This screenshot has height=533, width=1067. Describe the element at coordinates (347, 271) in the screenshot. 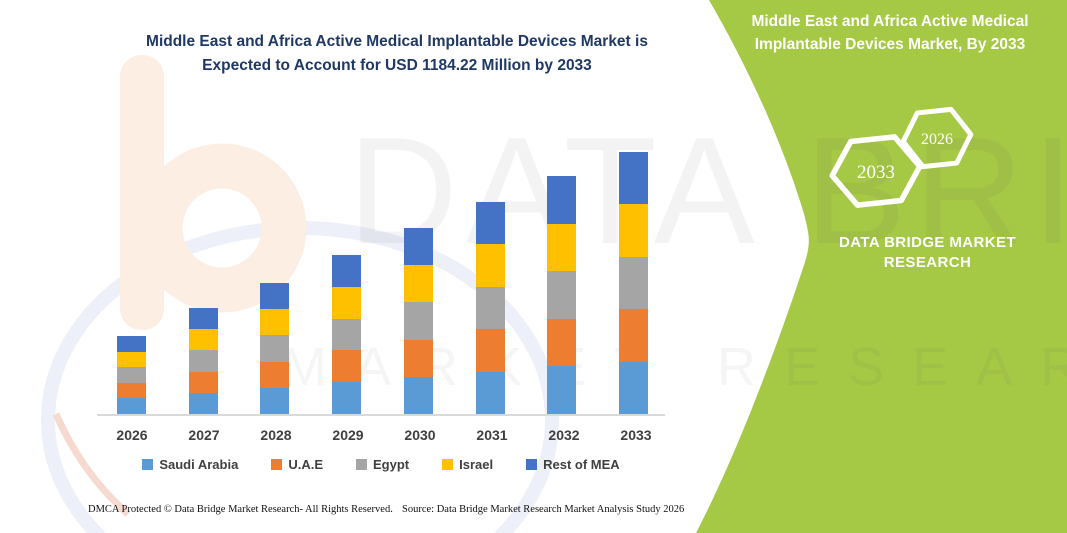

I see `bar-segment-rest-of-mea-2029` at that location.